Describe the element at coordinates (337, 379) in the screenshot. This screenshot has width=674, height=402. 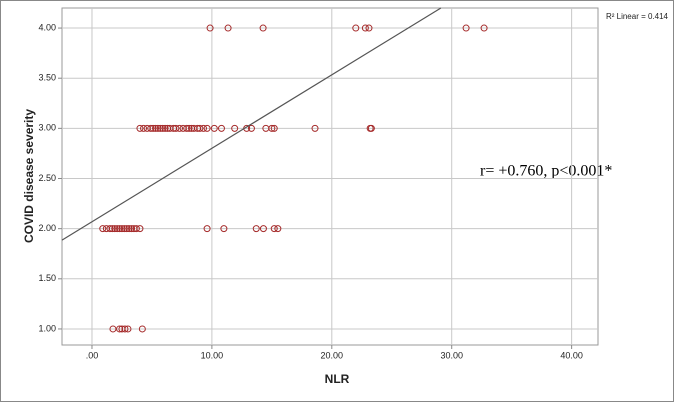
I see `x-axis-label: NLR` at that location.